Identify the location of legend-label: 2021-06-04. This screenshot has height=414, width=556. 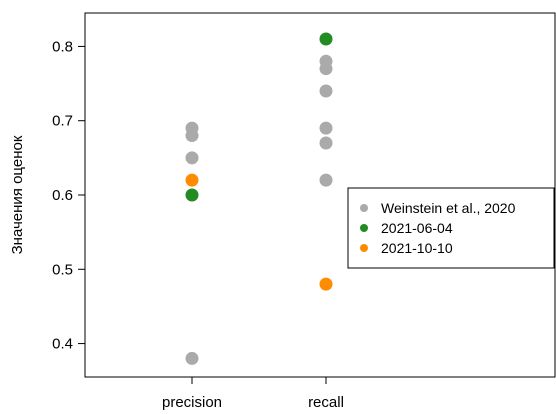
(417, 228).